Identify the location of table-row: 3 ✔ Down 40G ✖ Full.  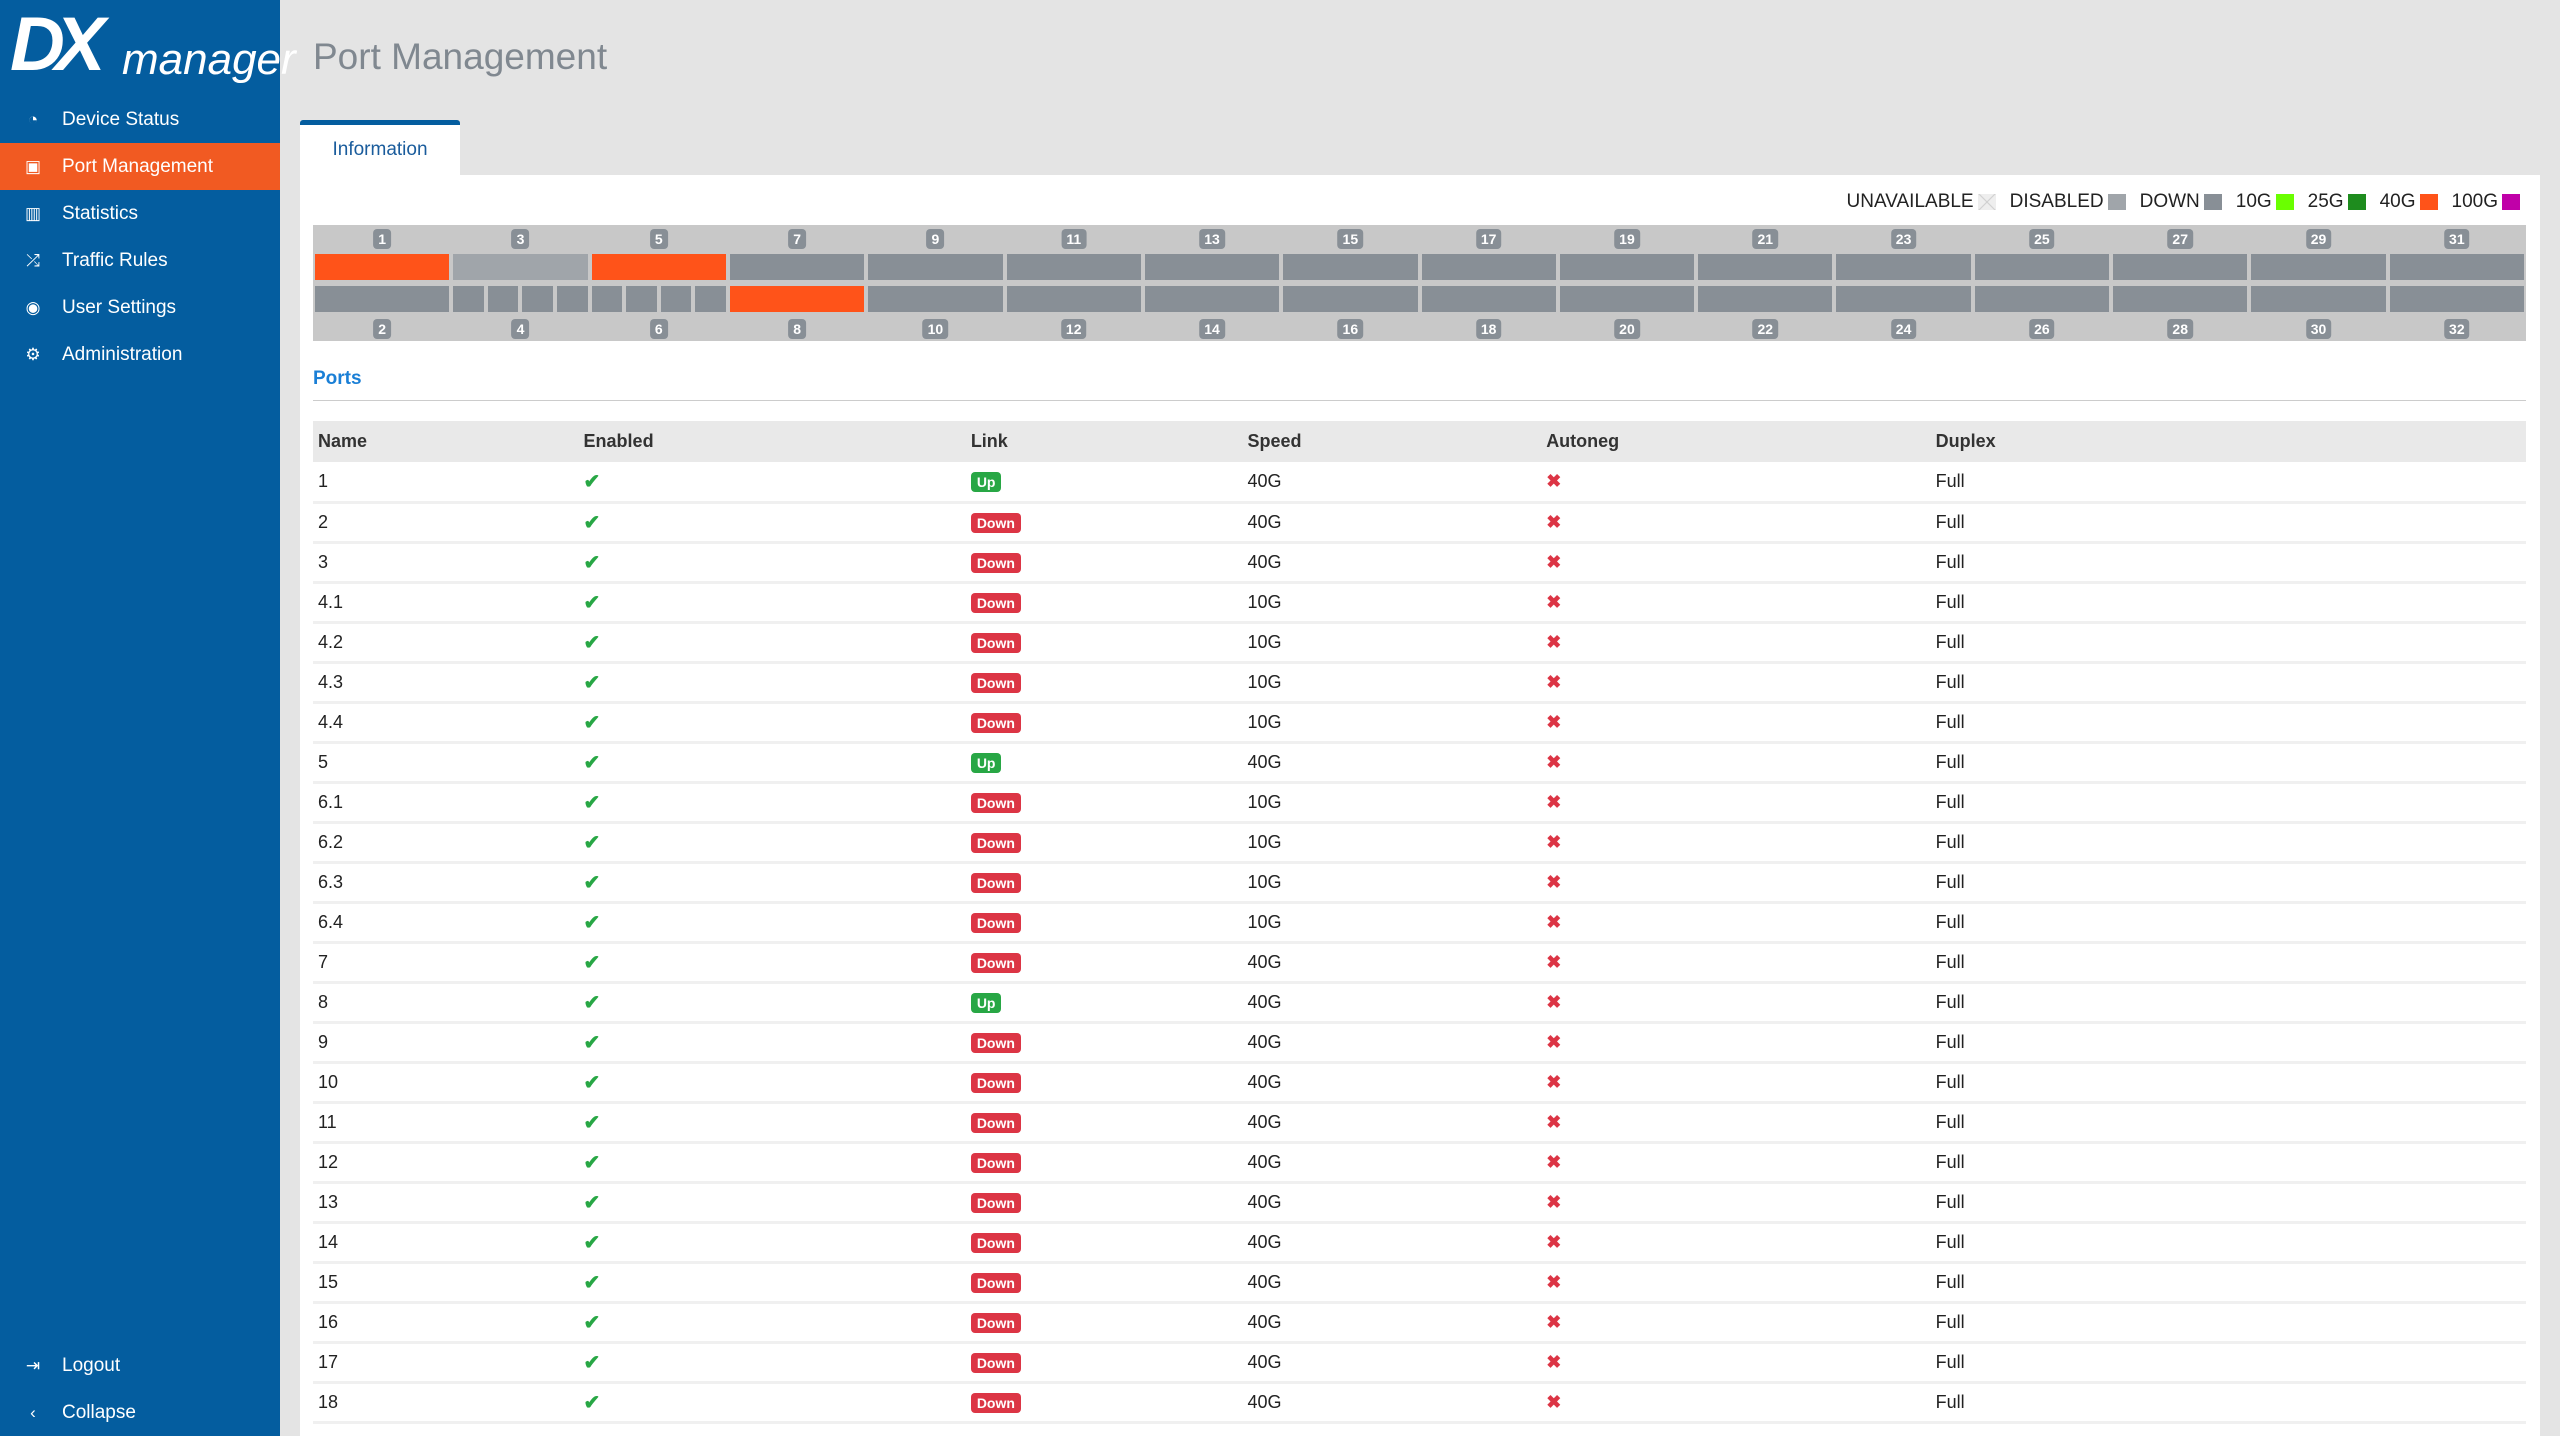
(1419, 563).